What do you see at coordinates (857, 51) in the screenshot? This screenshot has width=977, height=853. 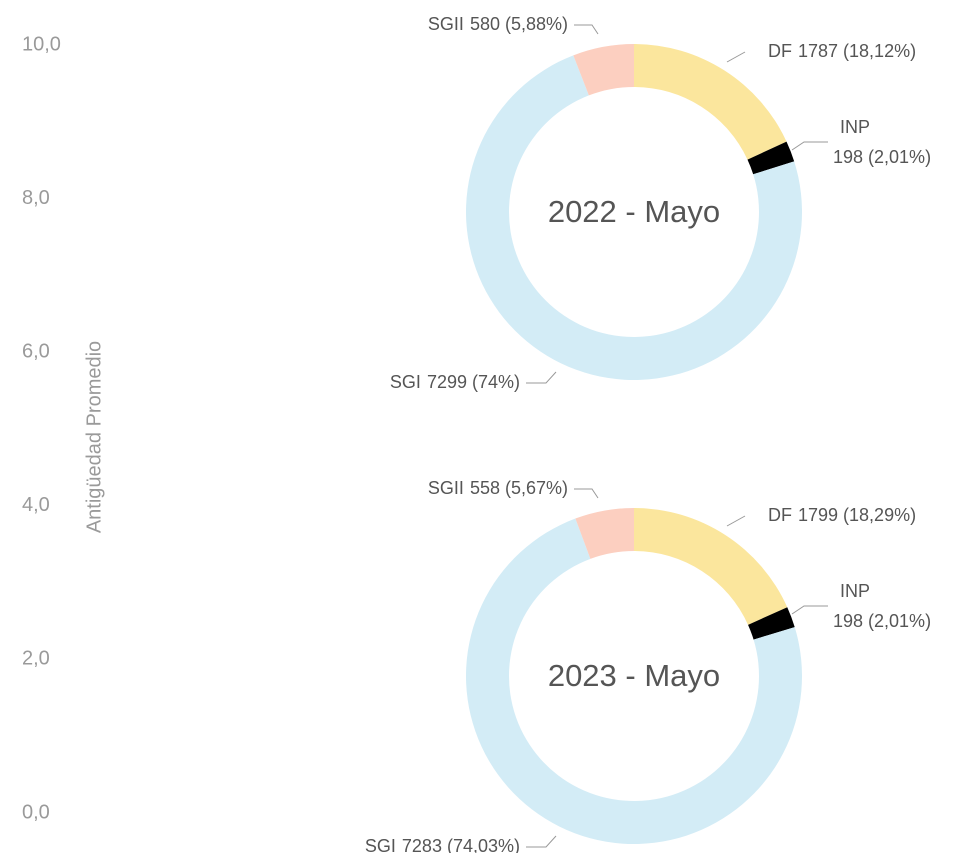 I see `slice-value-label: 1787 (18,12%)` at bounding box center [857, 51].